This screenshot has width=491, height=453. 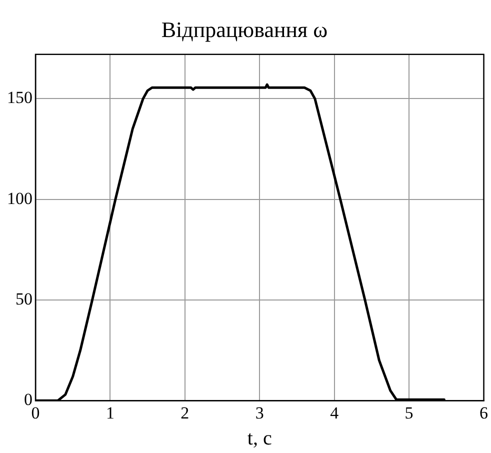 What do you see at coordinates (244, 29) in the screenshot?
I see `chart-title: Відпрацювання ω` at bounding box center [244, 29].